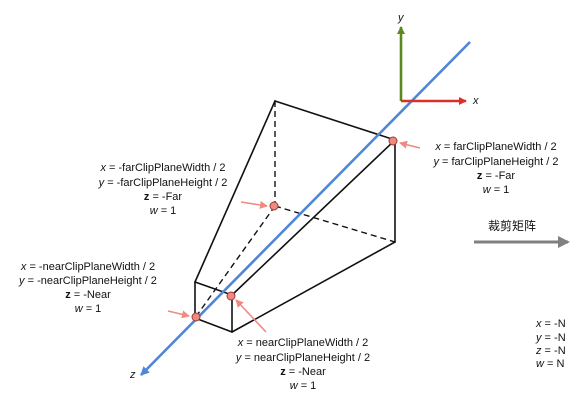  What do you see at coordinates (167, 211) in the screenshot?
I see `far-left-w-expr: = 1` at bounding box center [167, 211].